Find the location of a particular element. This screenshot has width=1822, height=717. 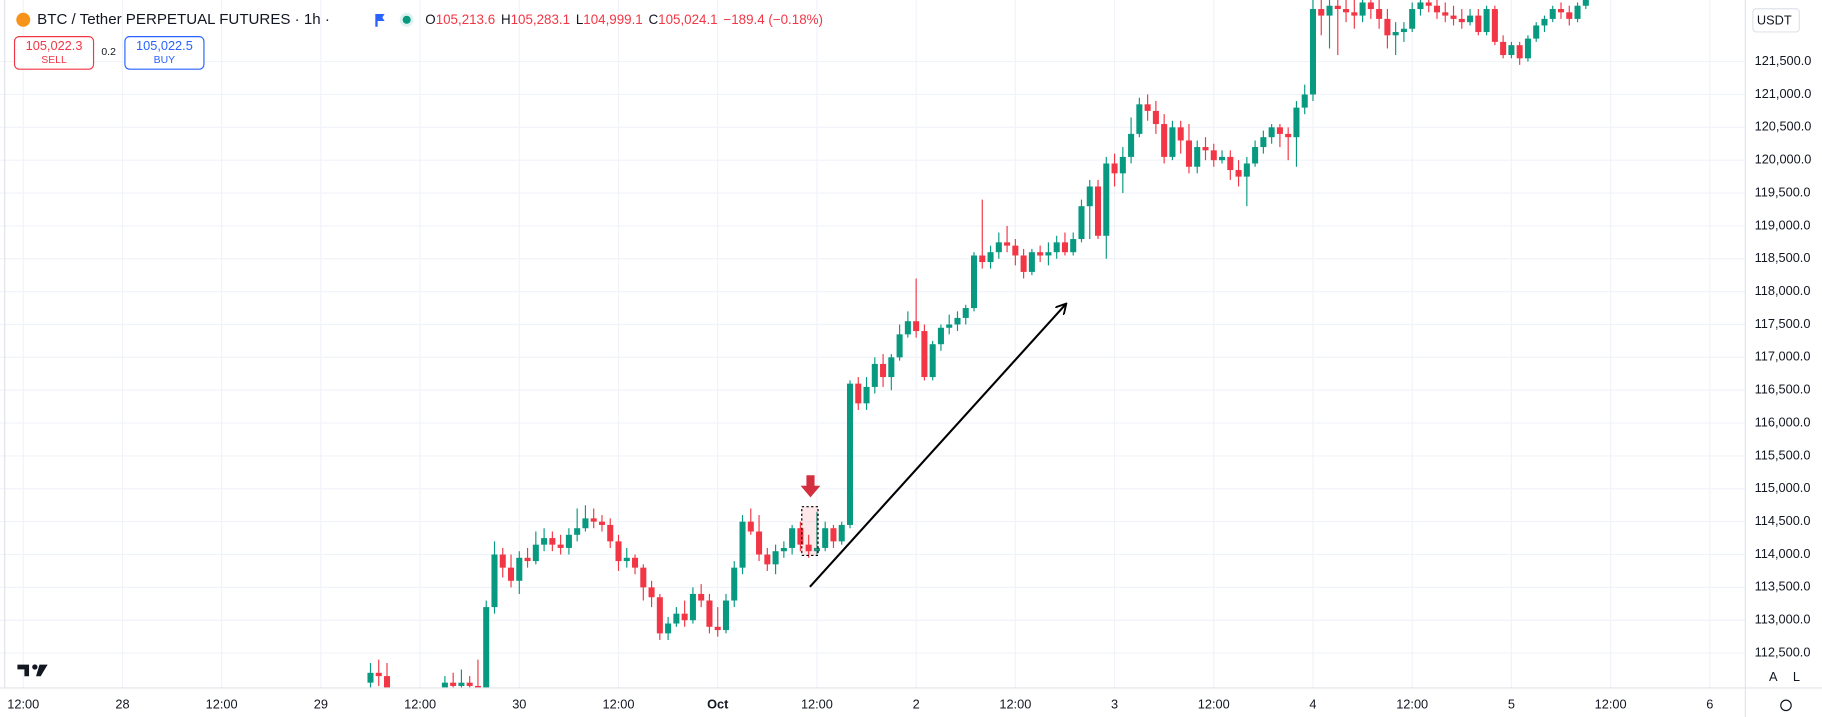

y-tick-label: 118,000.0 is located at coordinates (1783, 290).